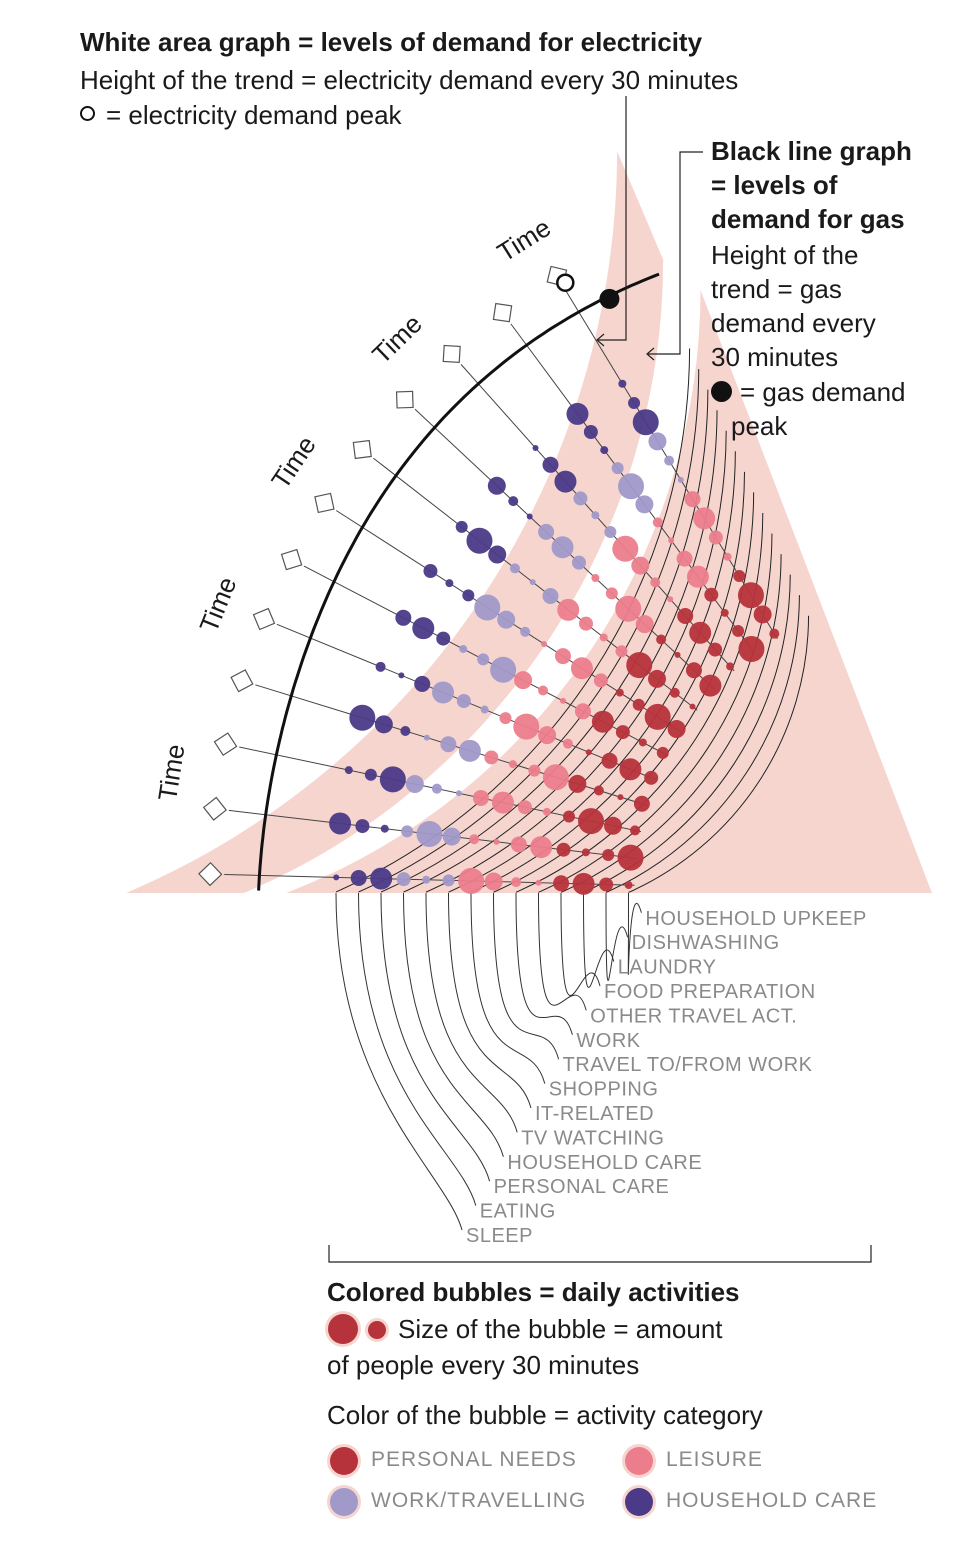 This screenshot has height=1551, width=957. I want to click on bubbles-legend-title: Colored bubbles = daily activities, so click(533, 1292).